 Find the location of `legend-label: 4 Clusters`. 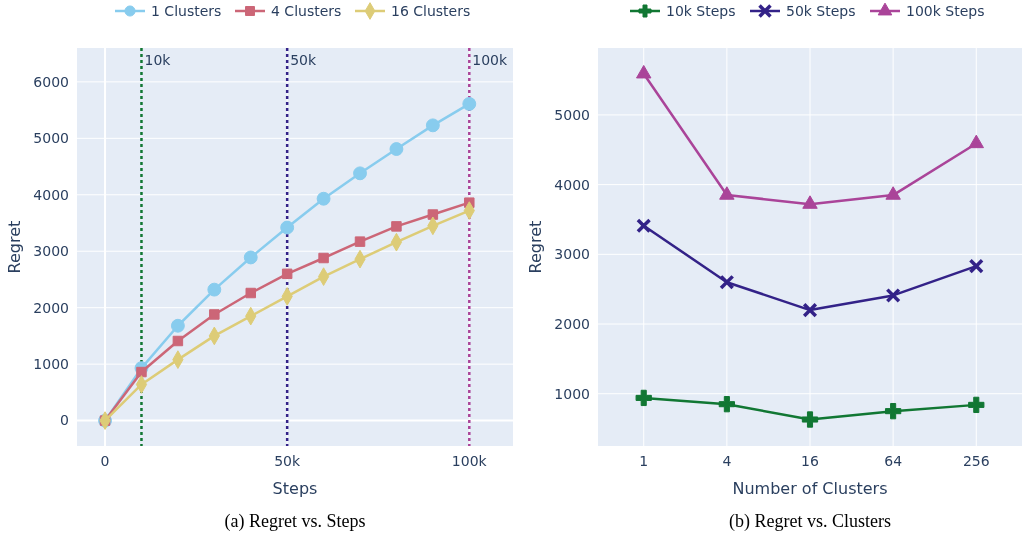

legend-label: 4 Clusters is located at coordinates (306, 10).